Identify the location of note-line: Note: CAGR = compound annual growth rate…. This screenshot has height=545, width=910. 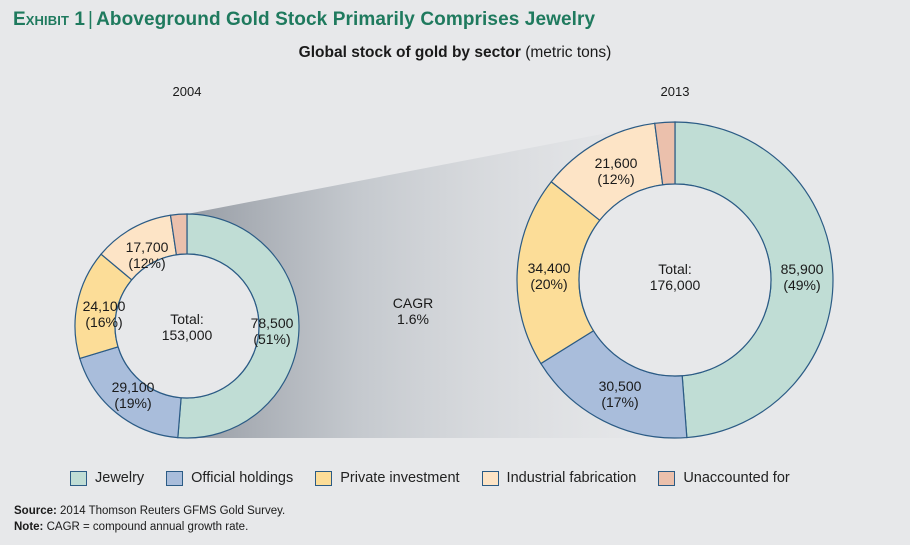
(149, 527).